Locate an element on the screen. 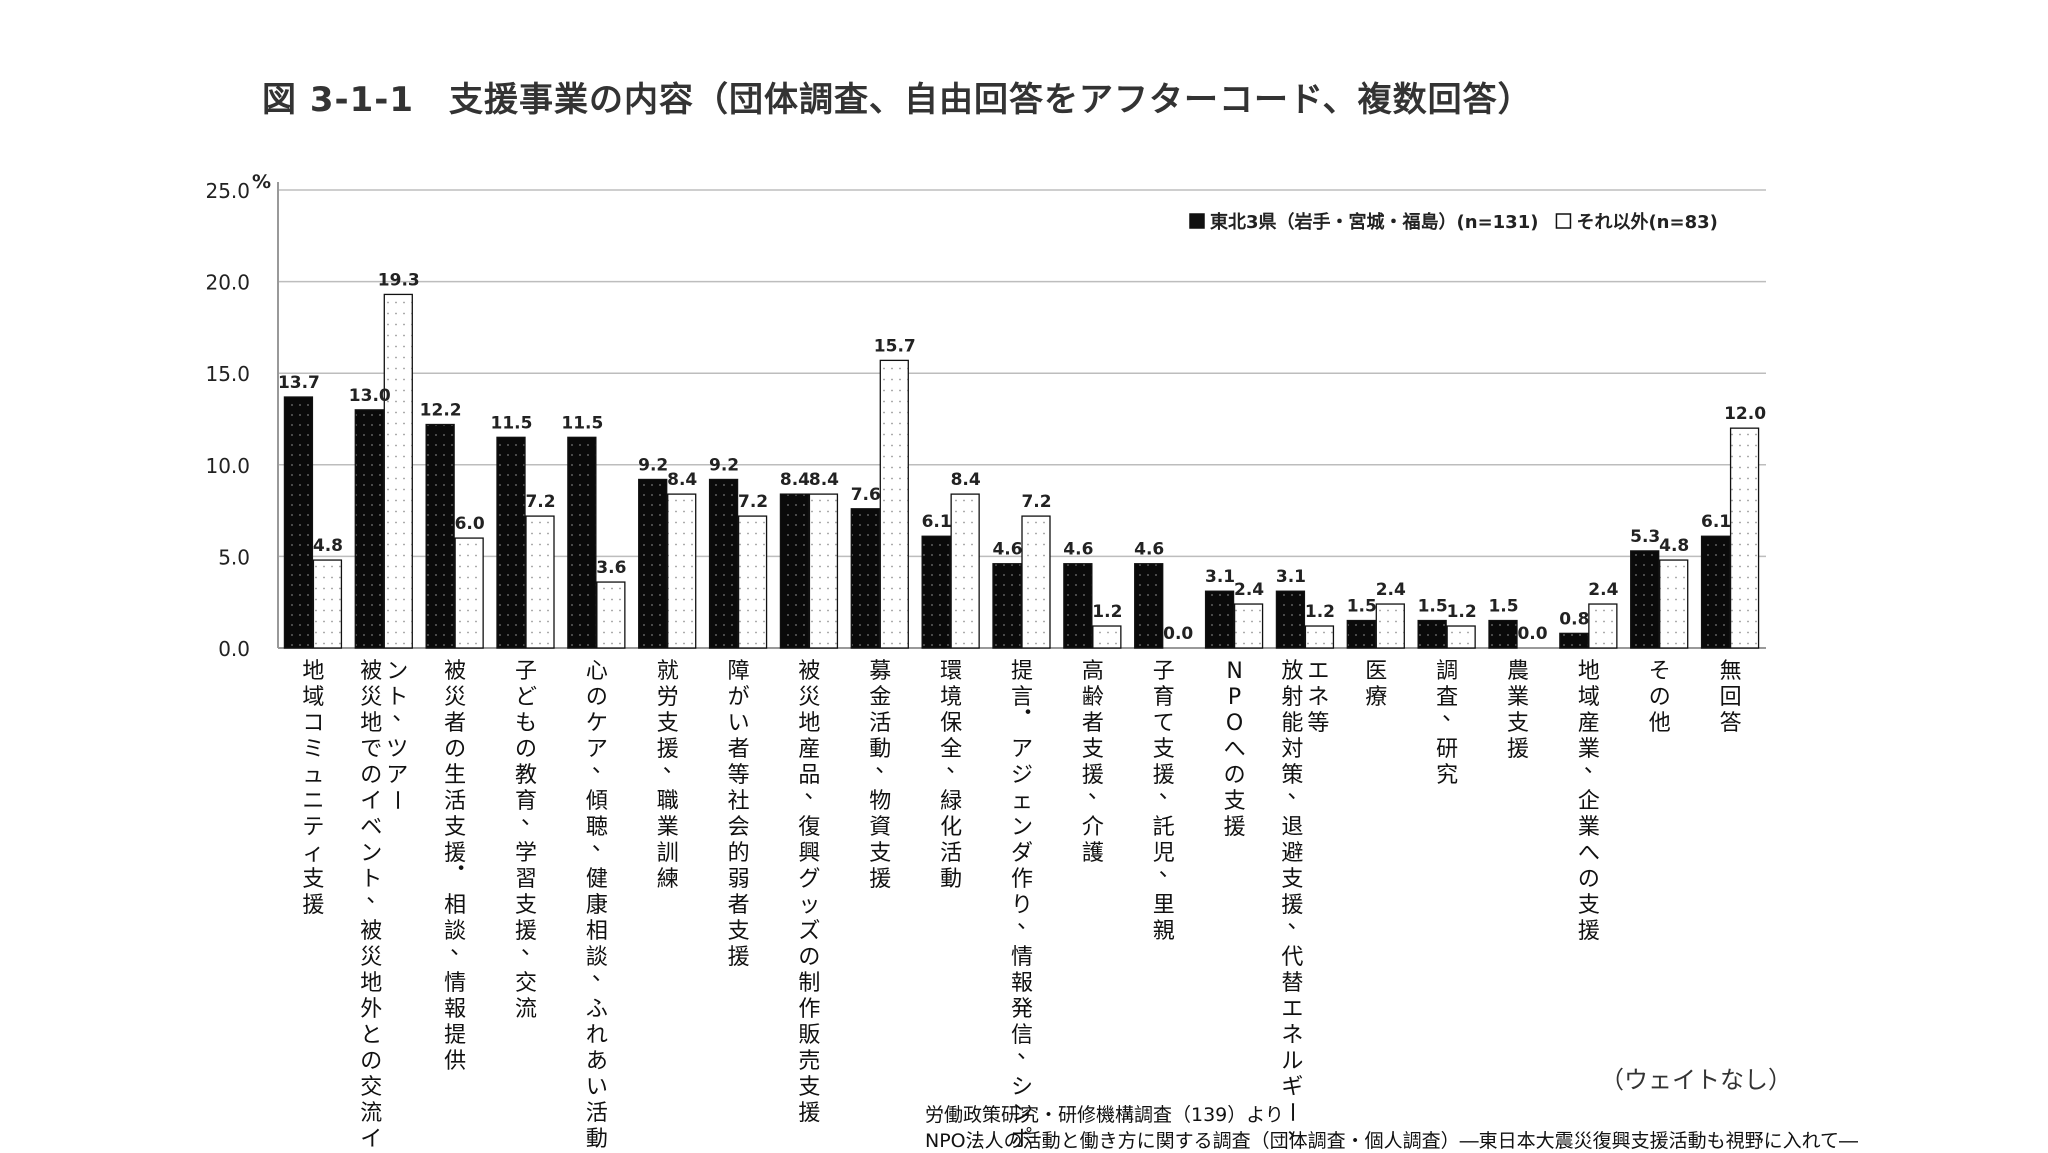  category-label-char: 無 is located at coordinates (1731, 671).